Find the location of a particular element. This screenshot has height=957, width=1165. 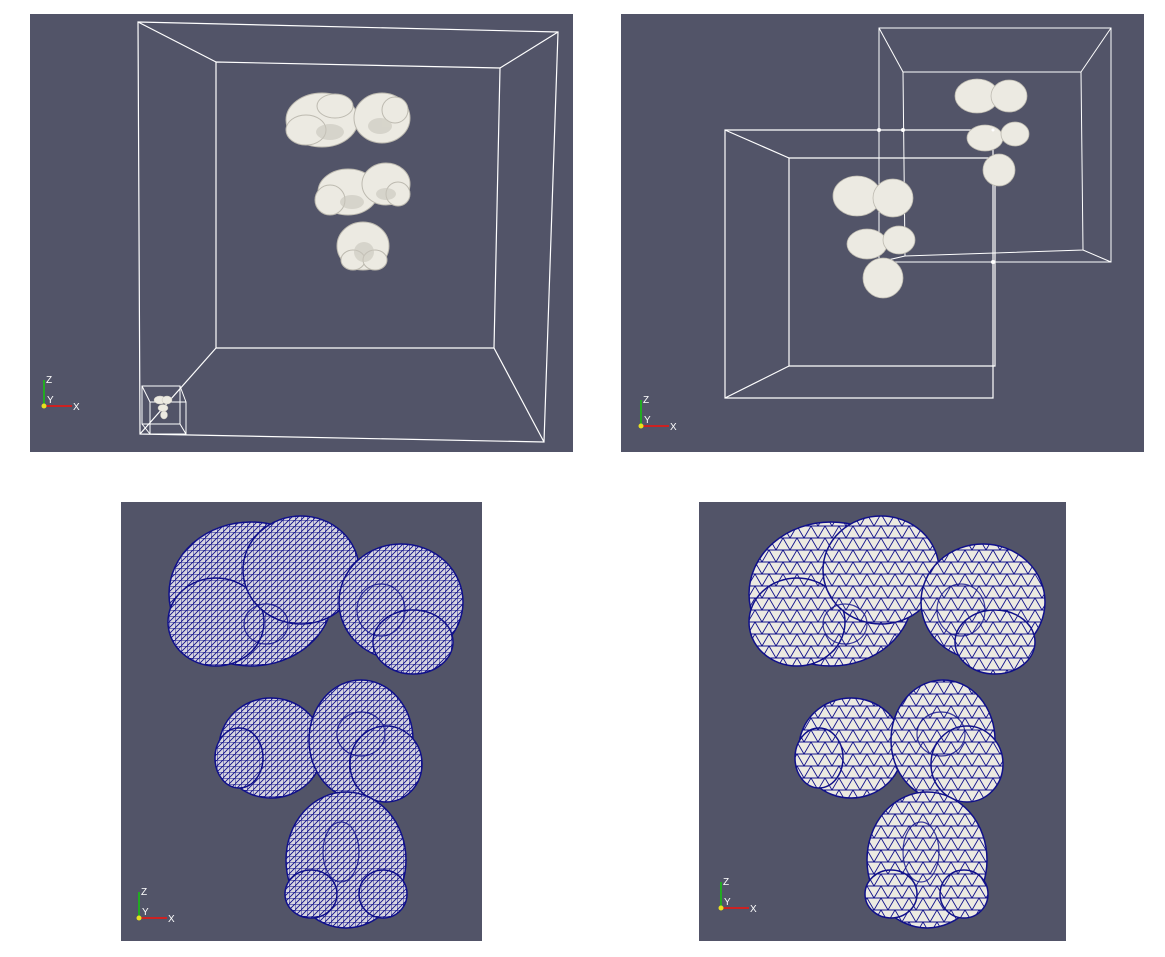

box-intersection-highlights is located at coordinates (936, 196).